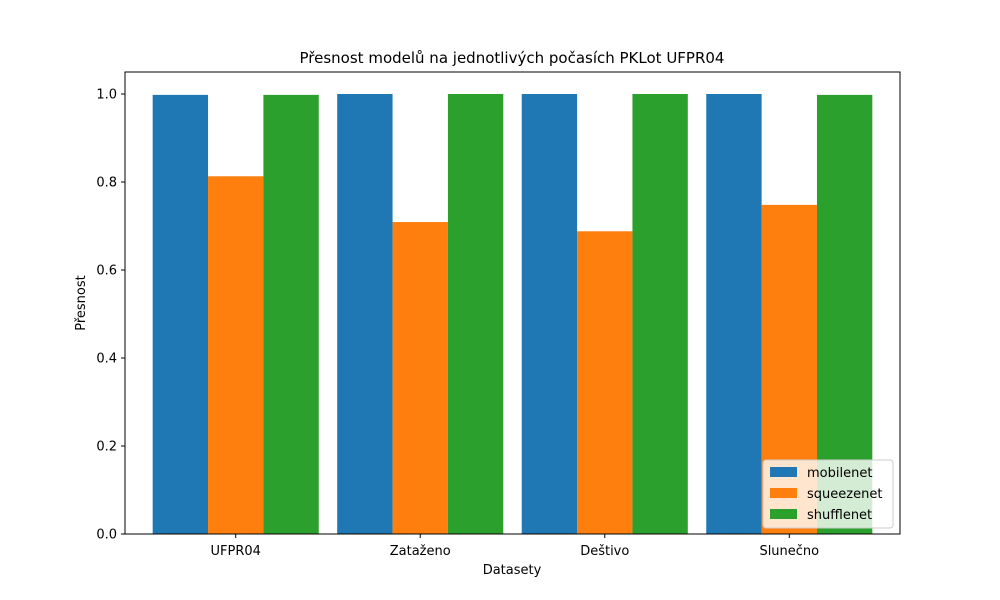 The image size is (1000, 600). Describe the element at coordinates (106, 95) in the screenshot. I see `y-tick-label: 1.0` at that location.